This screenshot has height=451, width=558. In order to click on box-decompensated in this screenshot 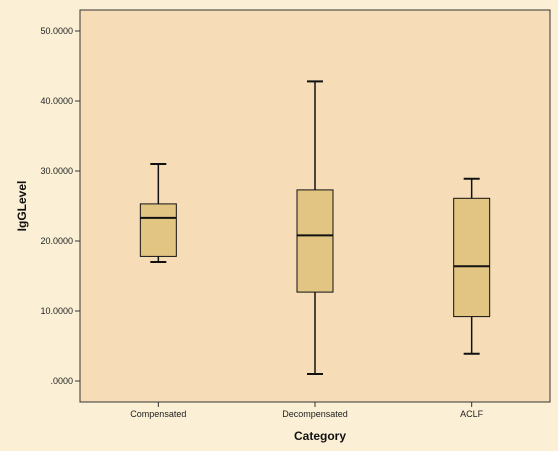, I will do `click(315, 227)`.